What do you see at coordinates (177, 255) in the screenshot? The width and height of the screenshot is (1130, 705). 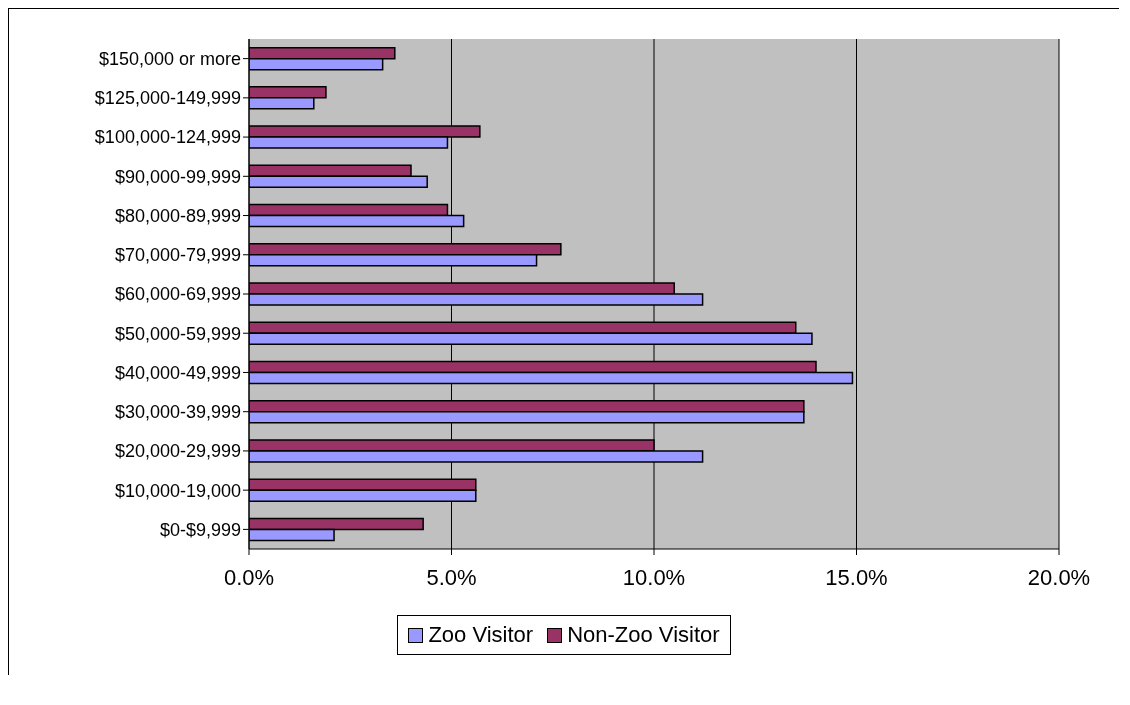 I see `y-tick-label: $70,000-79,999` at bounding box center [177, 255].